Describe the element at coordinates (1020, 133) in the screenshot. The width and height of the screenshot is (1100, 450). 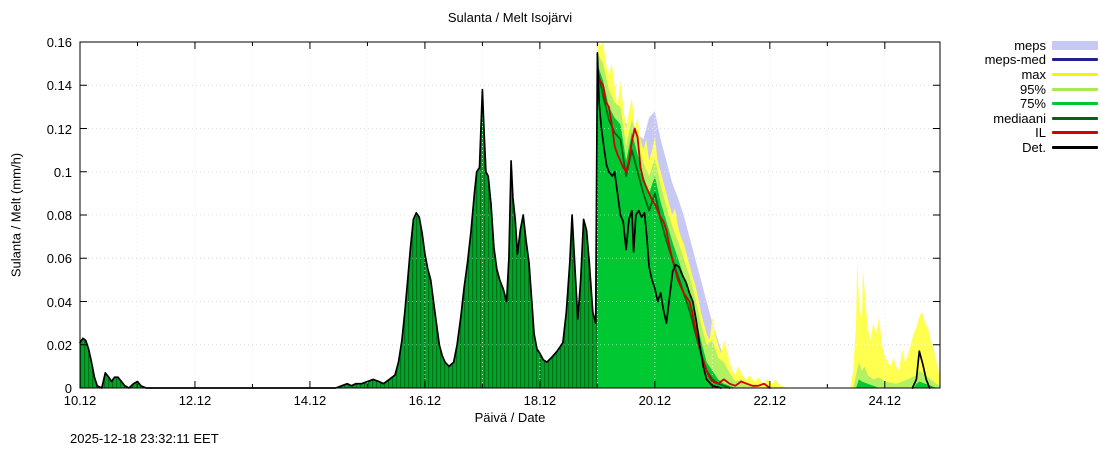
I see `legend-item-il: IL` at that location.